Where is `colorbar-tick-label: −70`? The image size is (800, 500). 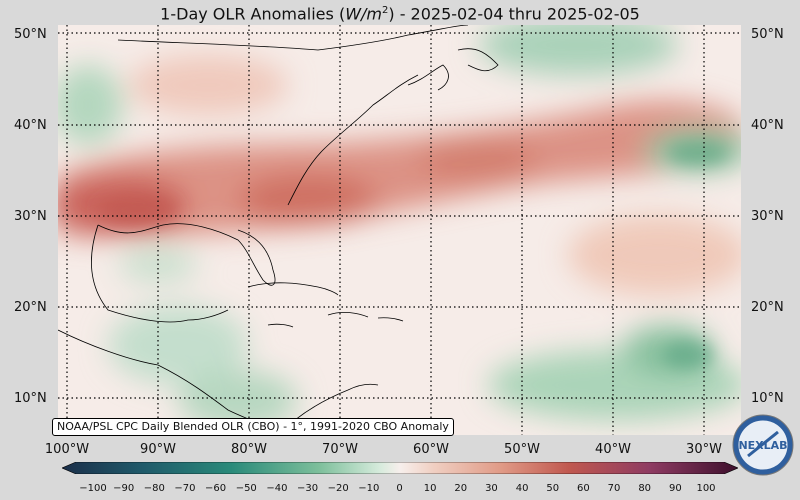 colorbar-tick-label: −70 is located at coordinates (185, 488).